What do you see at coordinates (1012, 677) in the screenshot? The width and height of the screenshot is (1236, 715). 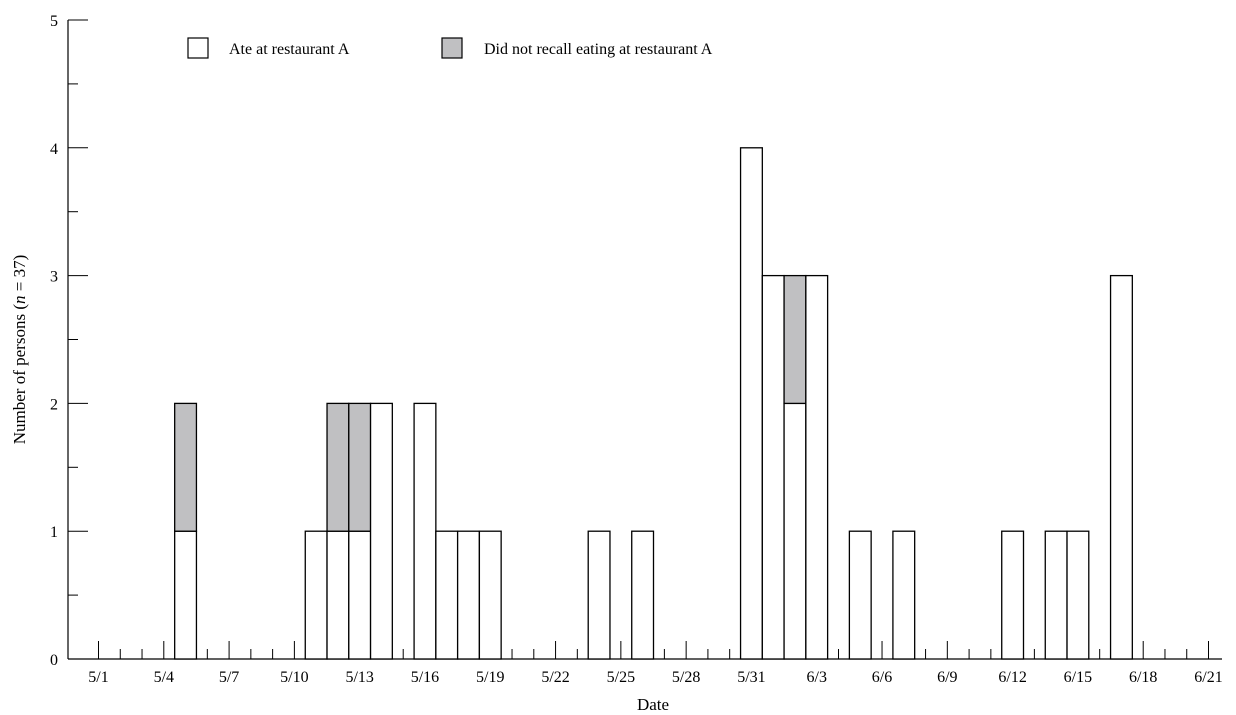 I see `x-tick-label: 6/12` at bounding box center [1012, 677].